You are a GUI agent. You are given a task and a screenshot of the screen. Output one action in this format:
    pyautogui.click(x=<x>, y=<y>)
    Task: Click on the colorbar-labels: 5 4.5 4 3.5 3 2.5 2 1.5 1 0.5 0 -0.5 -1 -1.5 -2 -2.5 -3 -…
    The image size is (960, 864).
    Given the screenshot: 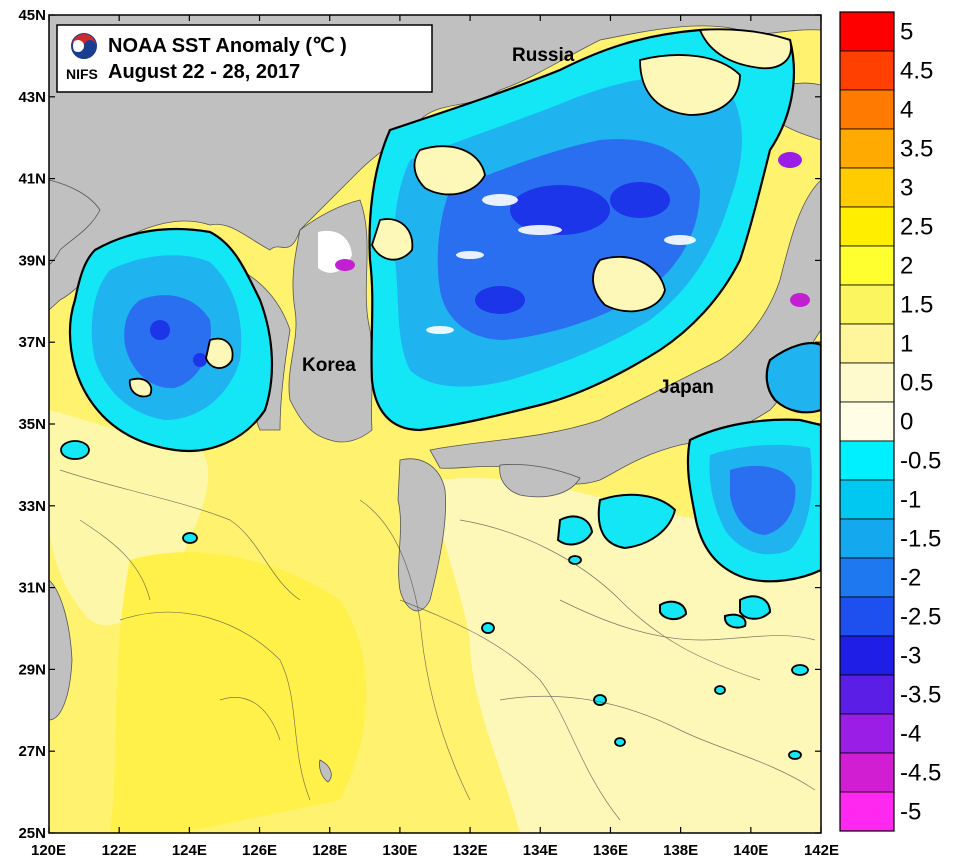 What is the action you would take?
    pyautogui.click(x=920, y=422)
    